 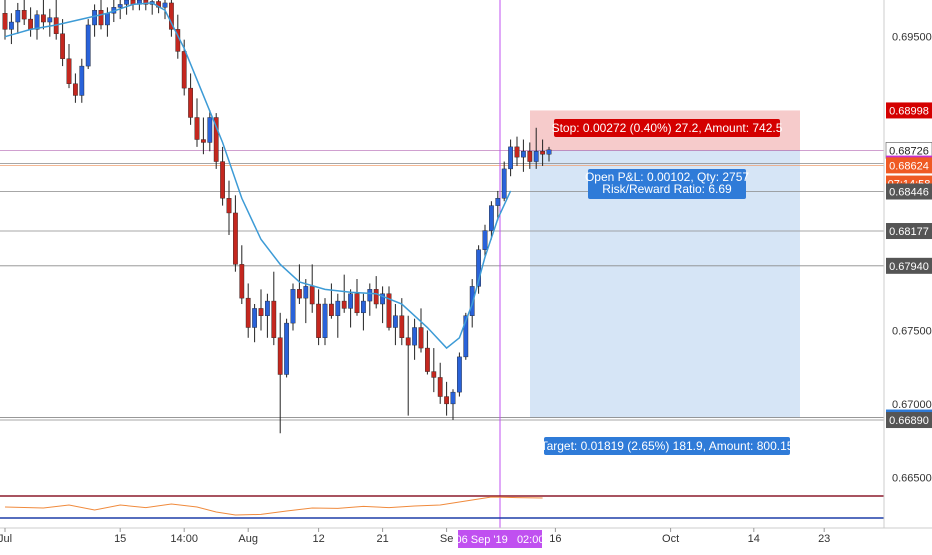 What do you see at coordinates (415, 536) in the screenshot?
I see `time-axis: Jul 15 14:00 Aug 12 21 Se 16 Oct 14 23` at bounding box center [415, 536].